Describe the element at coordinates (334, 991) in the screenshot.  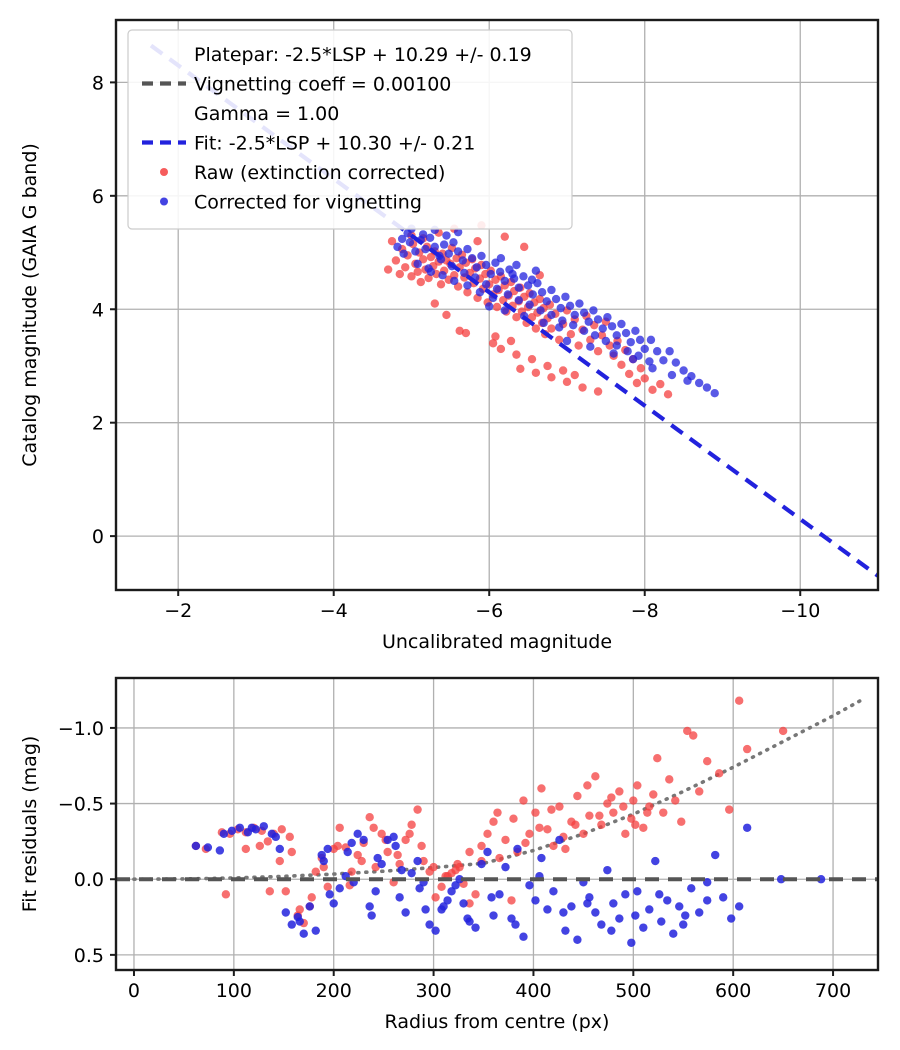
I see `x-tick-label: 200` at that location.